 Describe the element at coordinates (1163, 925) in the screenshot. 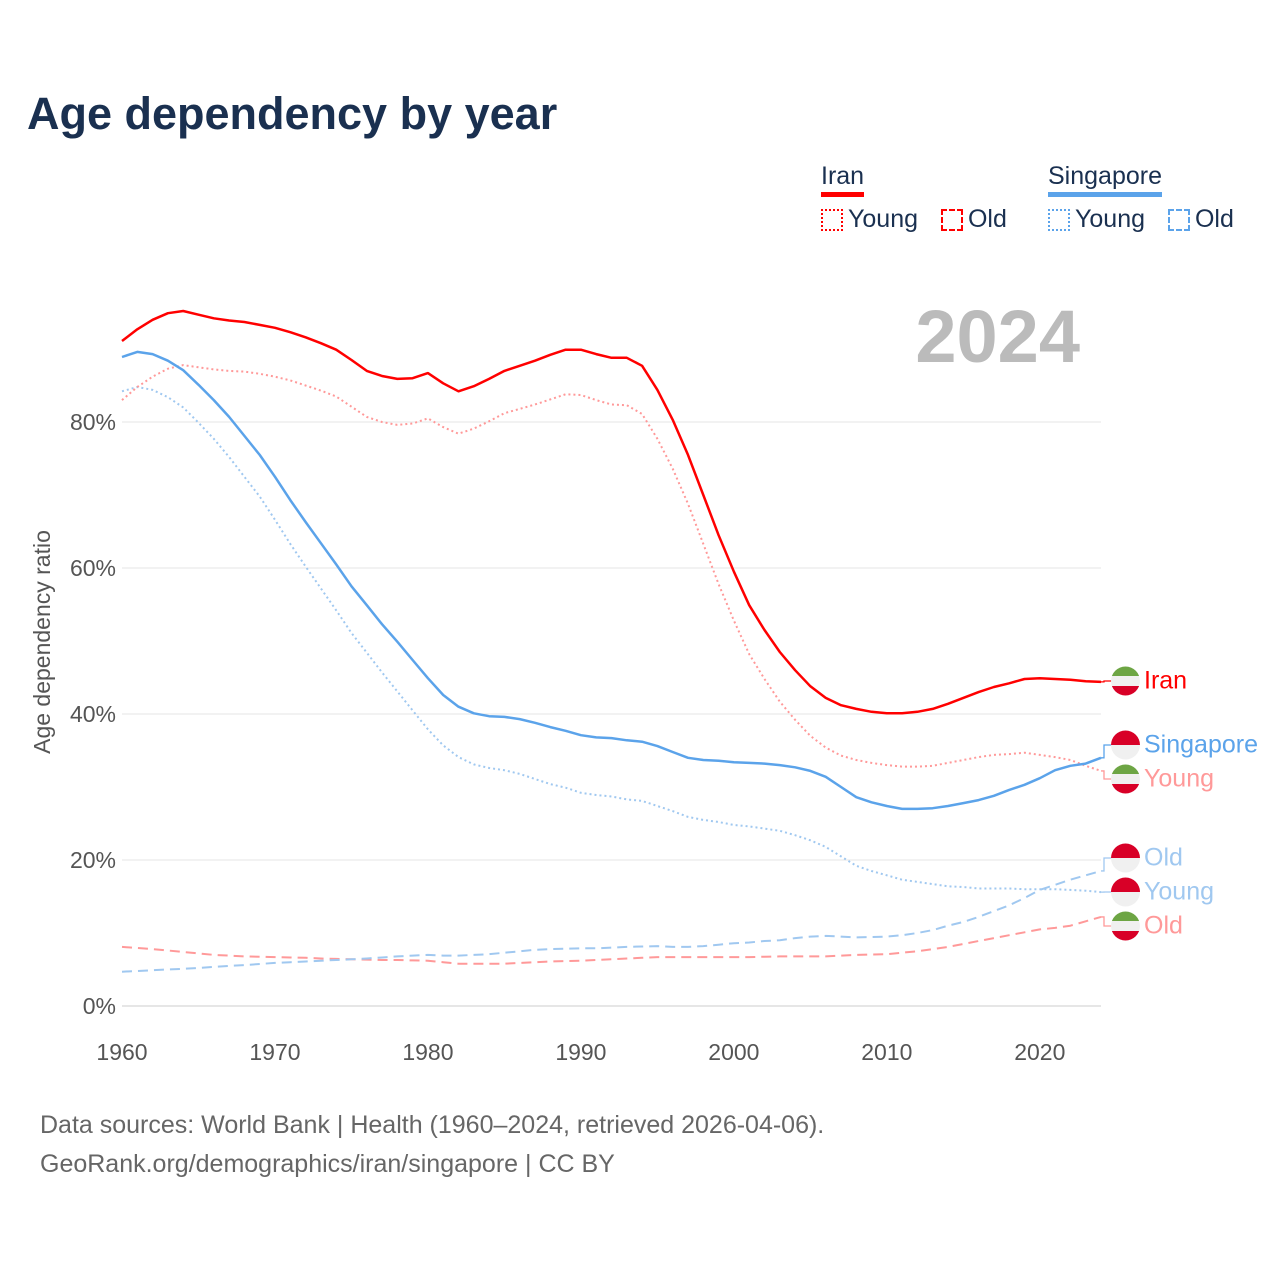

I see `end-label-iran-old: Old` at that location.